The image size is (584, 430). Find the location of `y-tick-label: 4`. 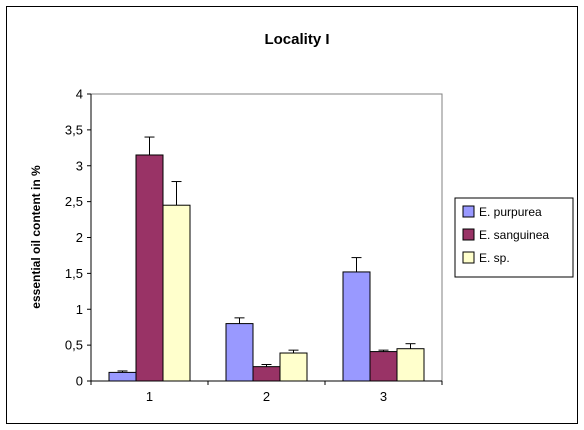

y-tick-label: 4 is located at coordinates (79, 94).